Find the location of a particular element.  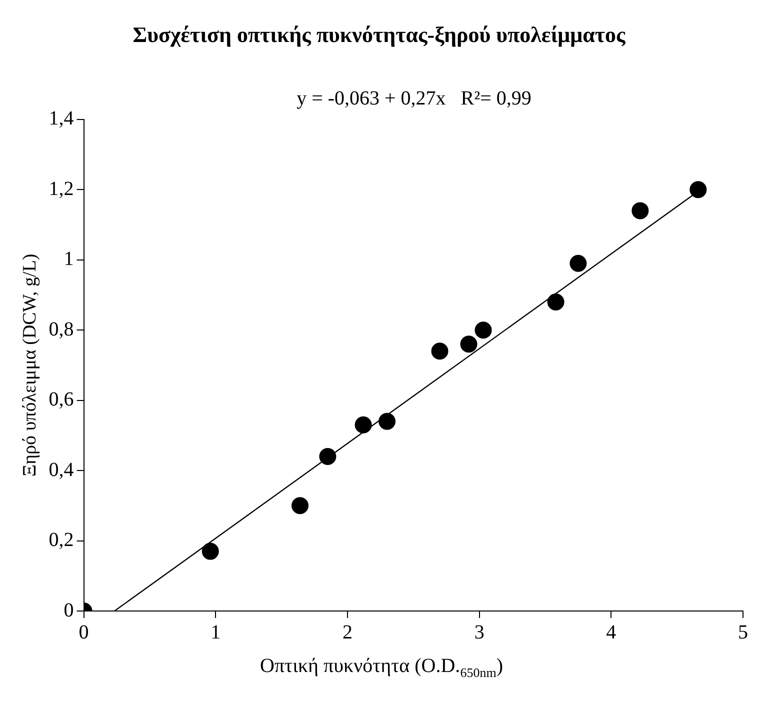

y-tick-label: 0,8 is located at coordinates (61, 329).